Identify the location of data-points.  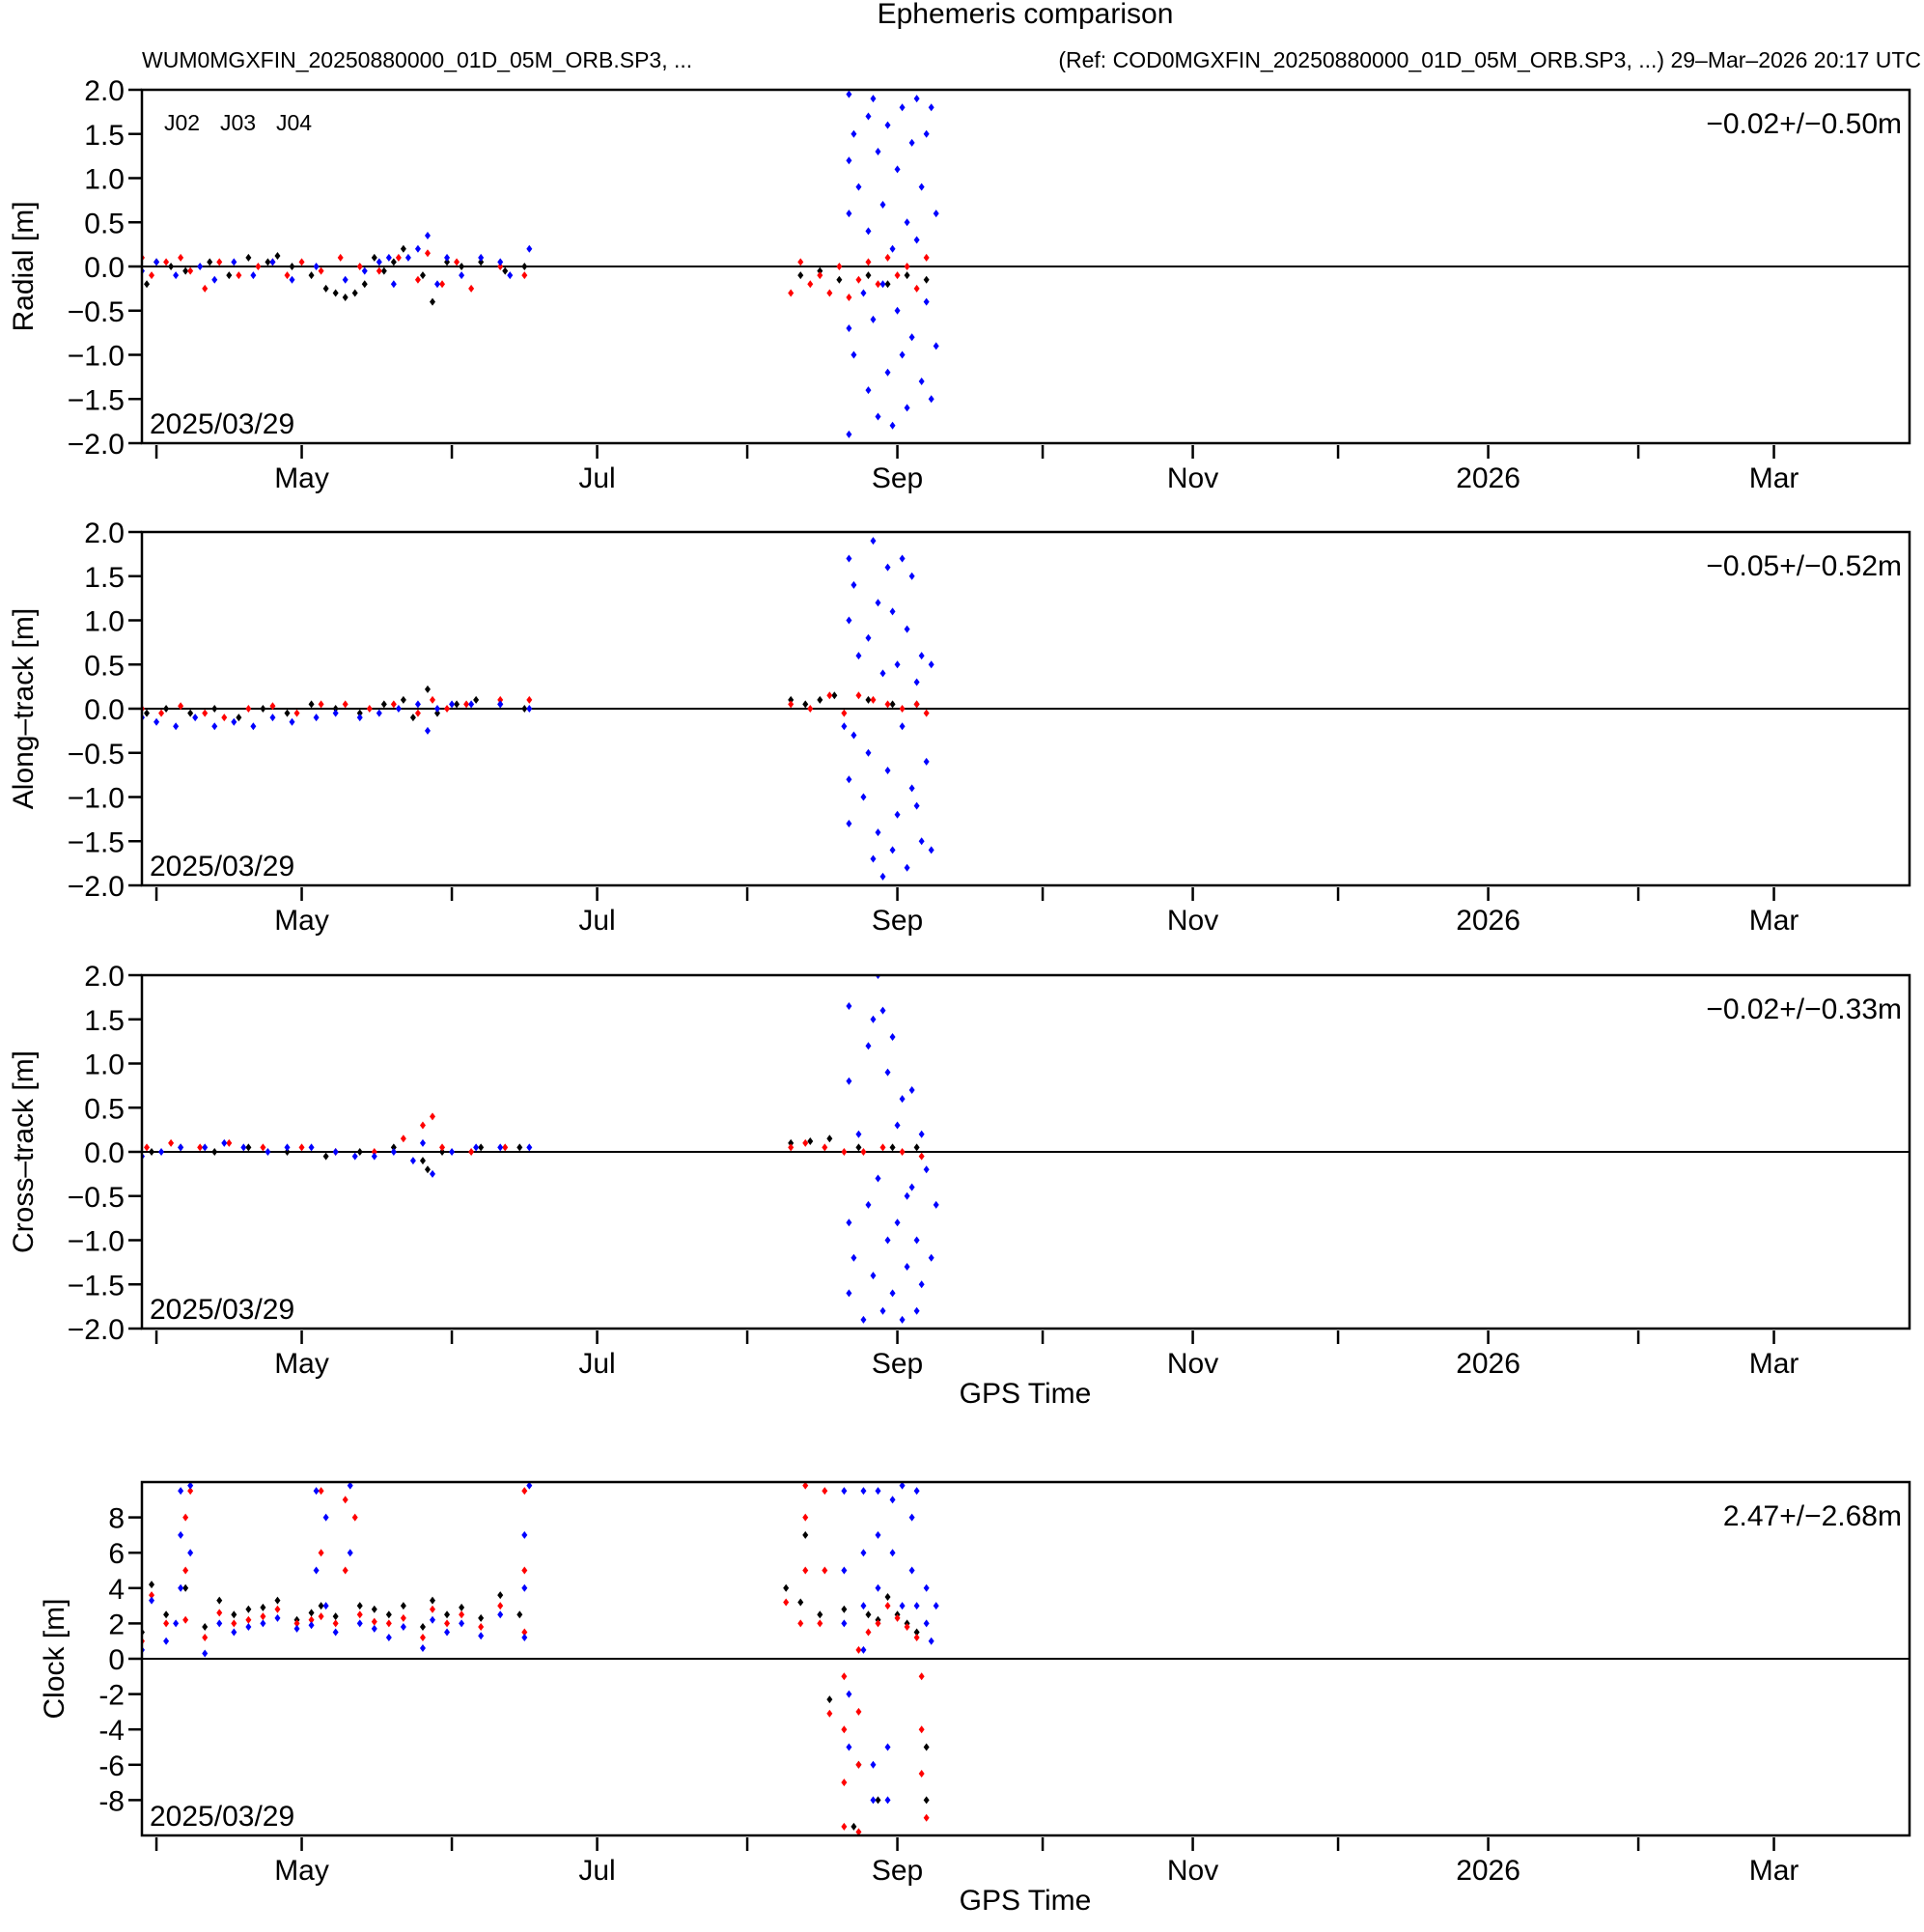
(540, 1150).